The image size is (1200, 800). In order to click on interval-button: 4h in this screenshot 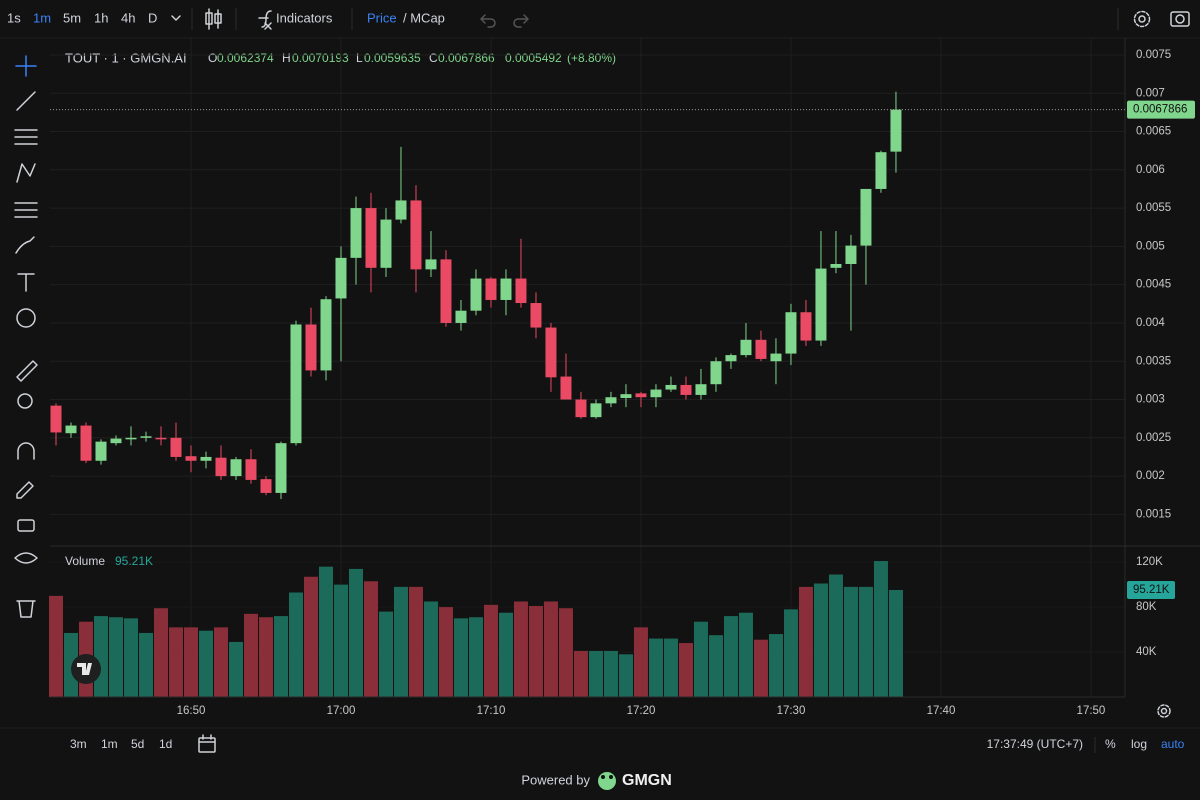, I will do `click(128, 17)`.